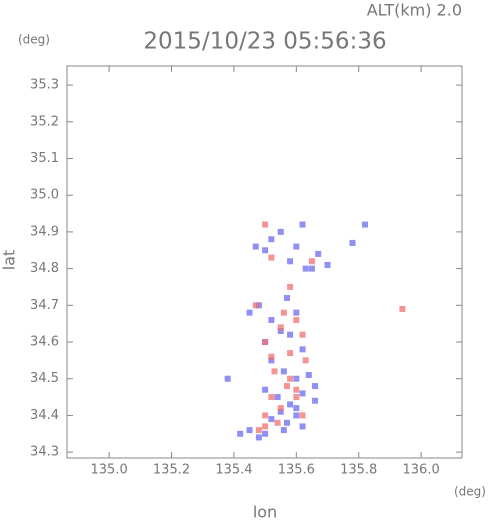 Image resolution: width=491 pixels, height=521 pixels. Describe the element at coordinates (44, 305) in the screenshot. I see `y-tick-label: 34.7` at that location.